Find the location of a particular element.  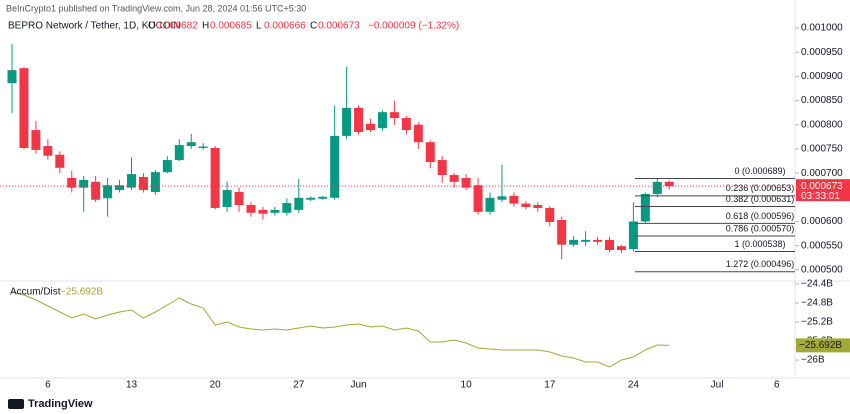

y-tick-label: −24.4B is located at coordinates (817, 284).